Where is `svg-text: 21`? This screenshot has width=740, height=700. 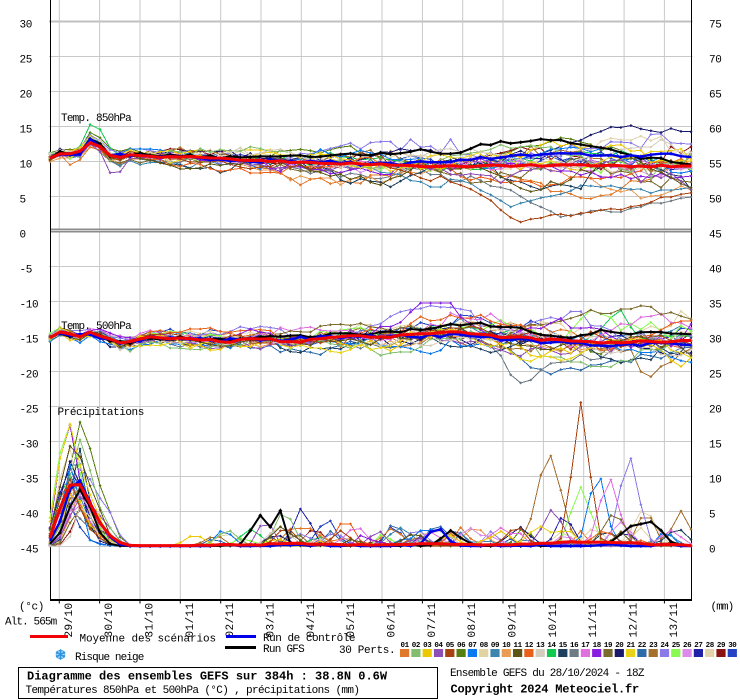 svg-text: 21 is located at coordinates (630, 646).